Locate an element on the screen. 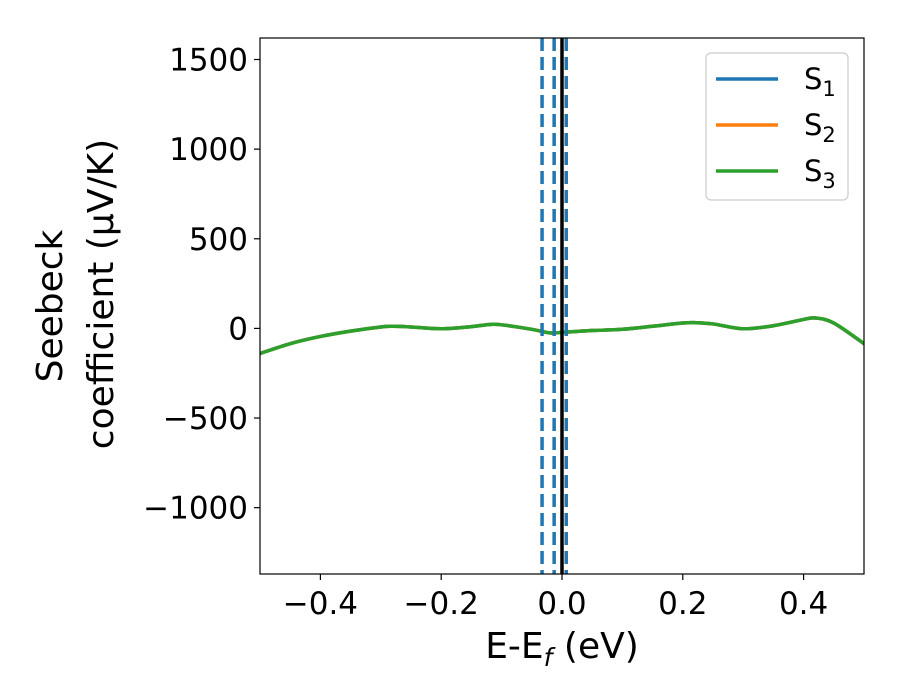  x-axis-label-suffix: (eV) is located at coordinates (595, 646).